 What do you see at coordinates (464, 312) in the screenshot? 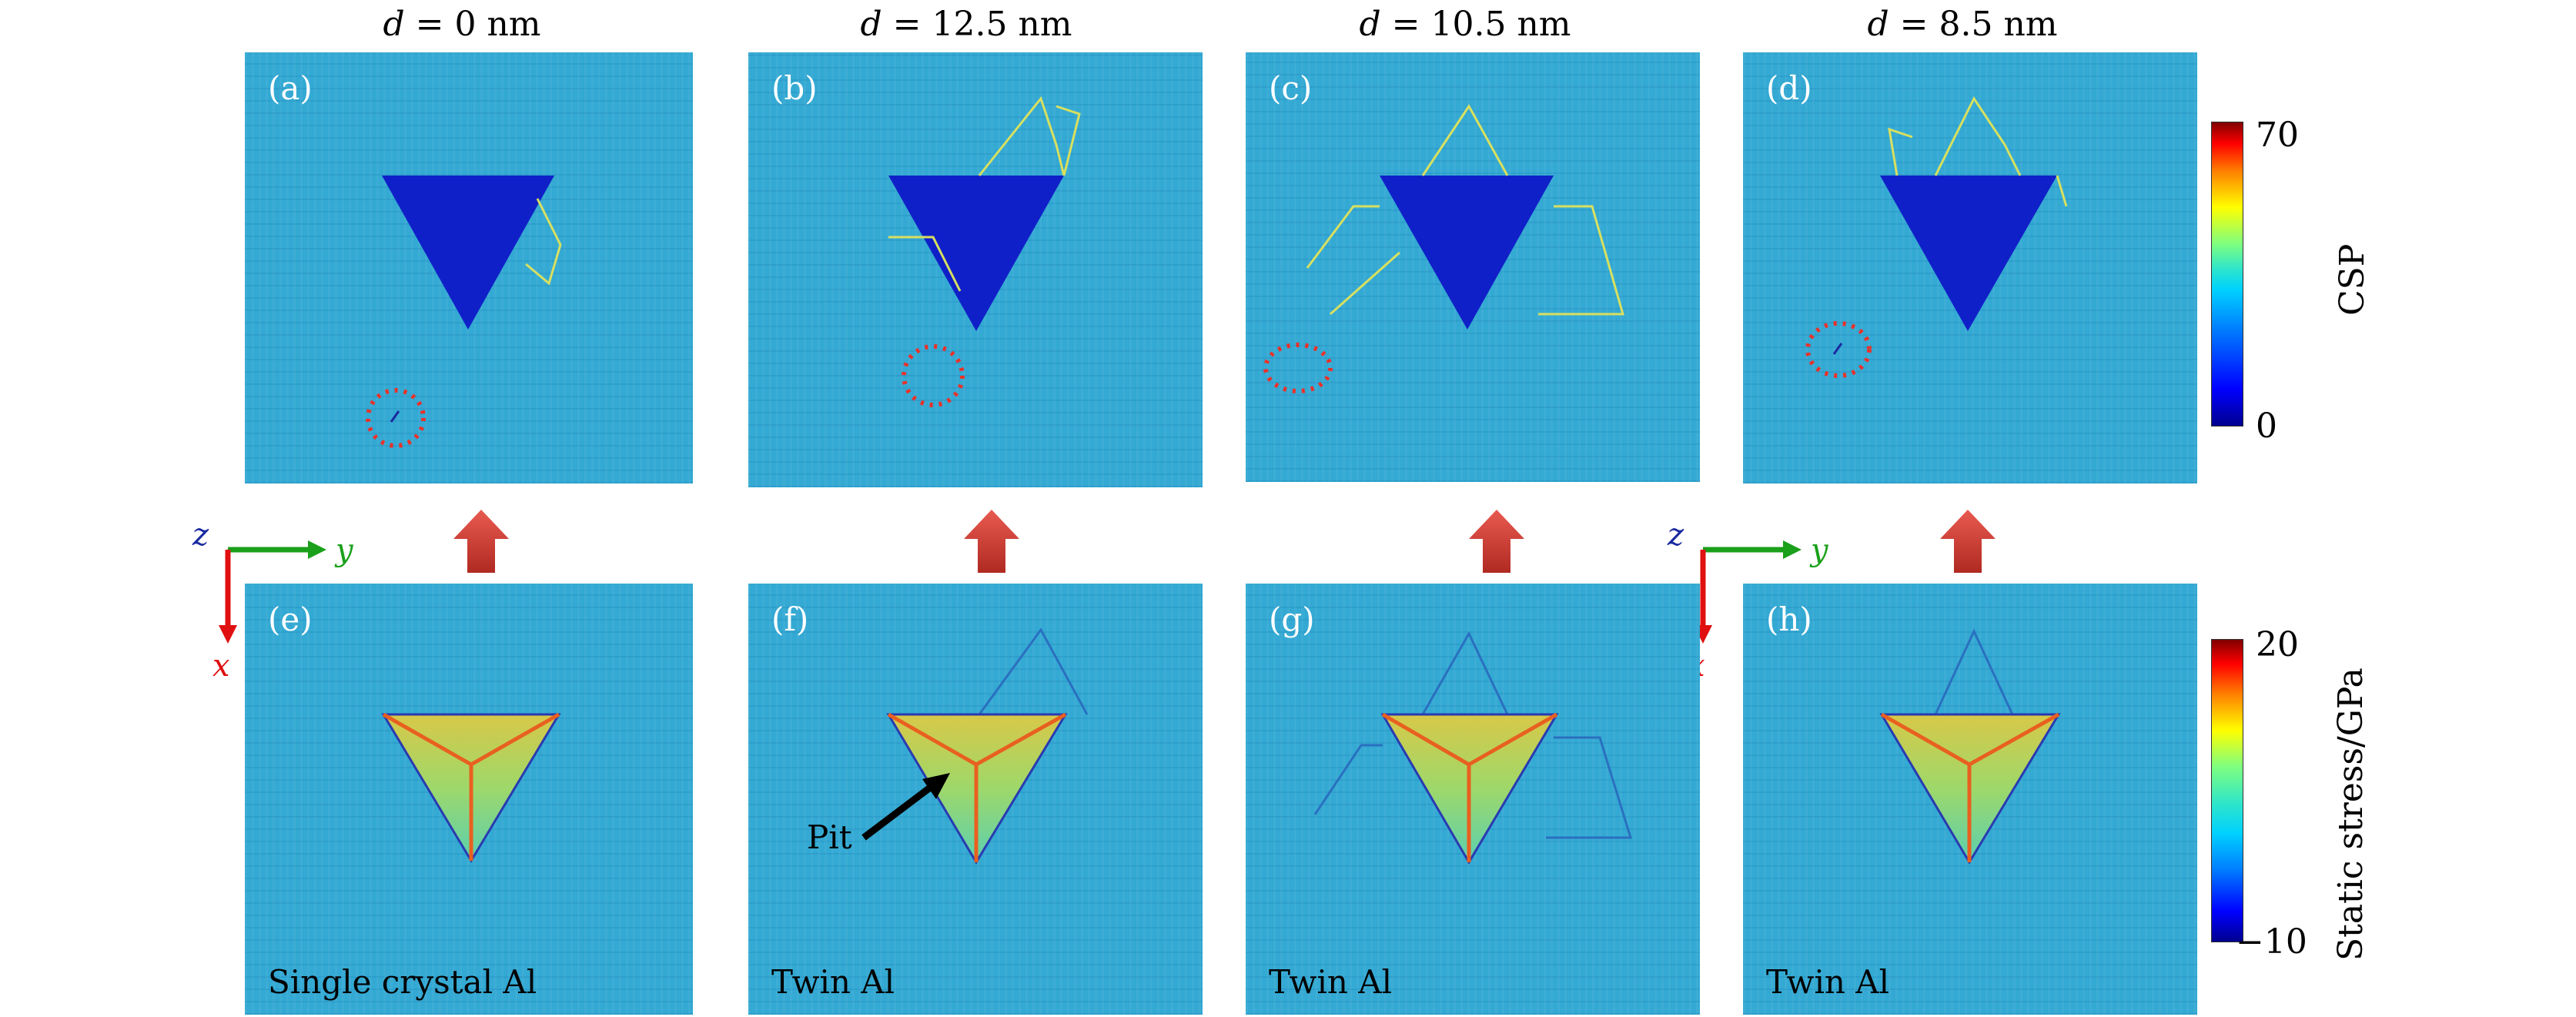
I see `csp-map-a` at bounding box center [464, 312].